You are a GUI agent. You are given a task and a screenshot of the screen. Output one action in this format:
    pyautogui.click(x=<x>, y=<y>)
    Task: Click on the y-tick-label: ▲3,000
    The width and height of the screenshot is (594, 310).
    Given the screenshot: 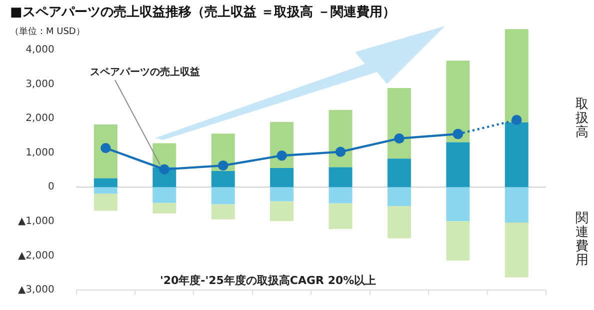 What is the action you would take?
    pyautogui.click(x=36, y=290)
    